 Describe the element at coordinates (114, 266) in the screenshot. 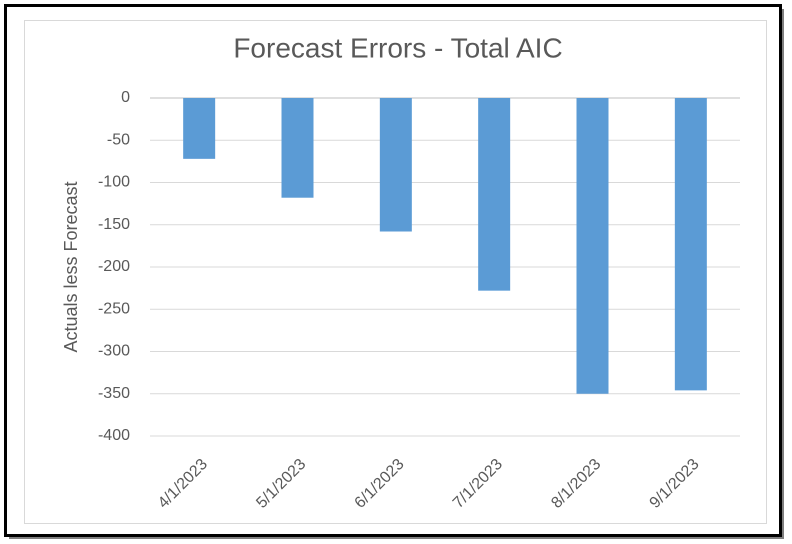

I see `y-tick-label: -200` at that location.